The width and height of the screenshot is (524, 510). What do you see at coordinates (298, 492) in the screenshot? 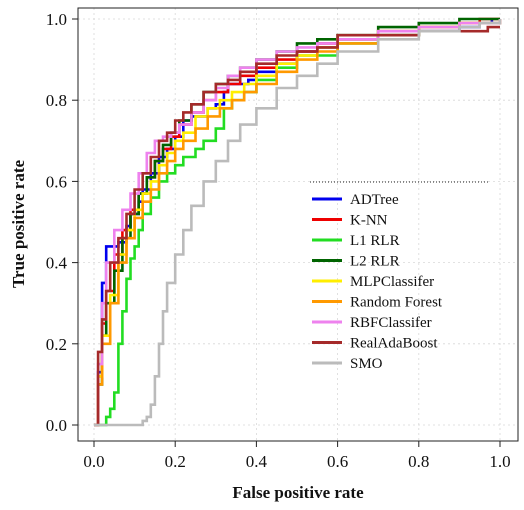
I see `x-axis-title: False positive rate` at bounding box center [298, 492].